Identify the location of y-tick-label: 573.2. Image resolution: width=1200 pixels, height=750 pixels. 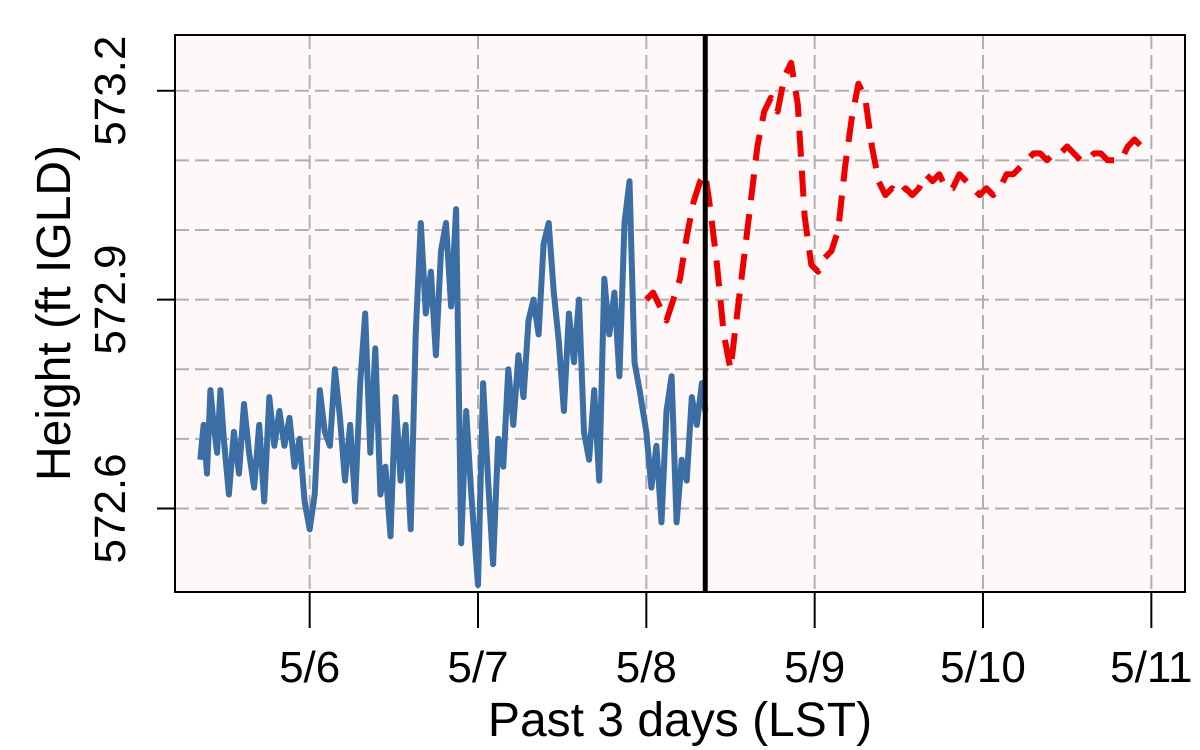
(110, 91).